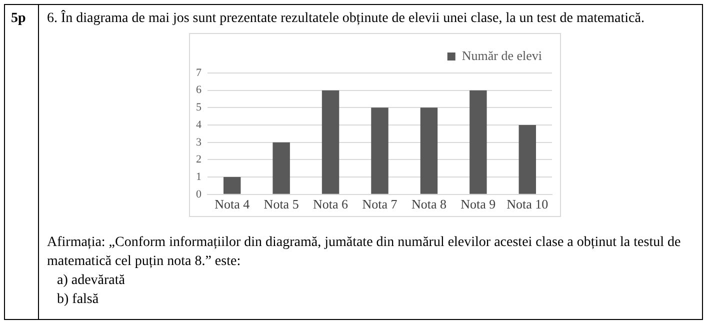 The image size is (707, 324). What do you see at coordinates (346, 19) in the screenshot?
I see `chart-title: 6. În diagrama de mai jos sunt prezentate rezultatele obținute de elevii unei clase, la un test de matematică.` at bounding box center [346, 19].